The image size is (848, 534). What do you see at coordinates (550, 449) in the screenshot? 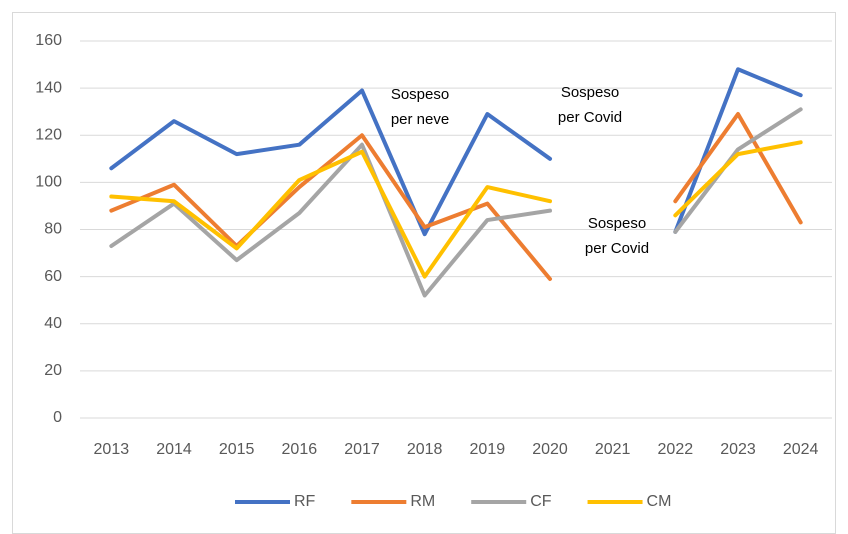
I see `x-tick-label: 2020` at bounding box center [550, 449].